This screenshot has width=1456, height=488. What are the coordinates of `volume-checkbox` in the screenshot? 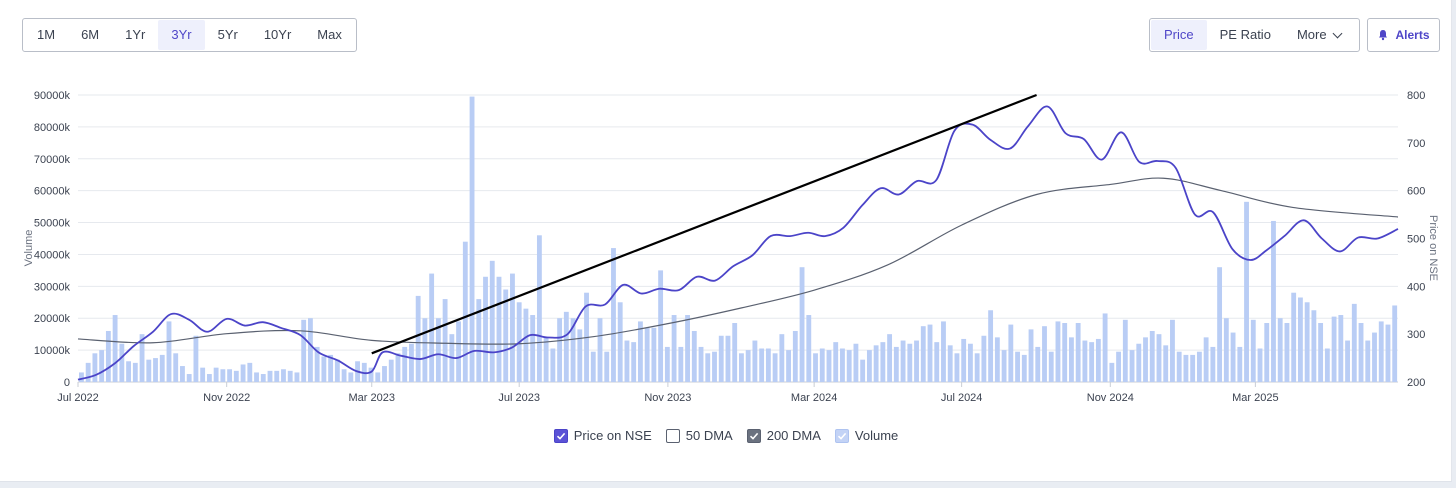 It's located at (841, 435).